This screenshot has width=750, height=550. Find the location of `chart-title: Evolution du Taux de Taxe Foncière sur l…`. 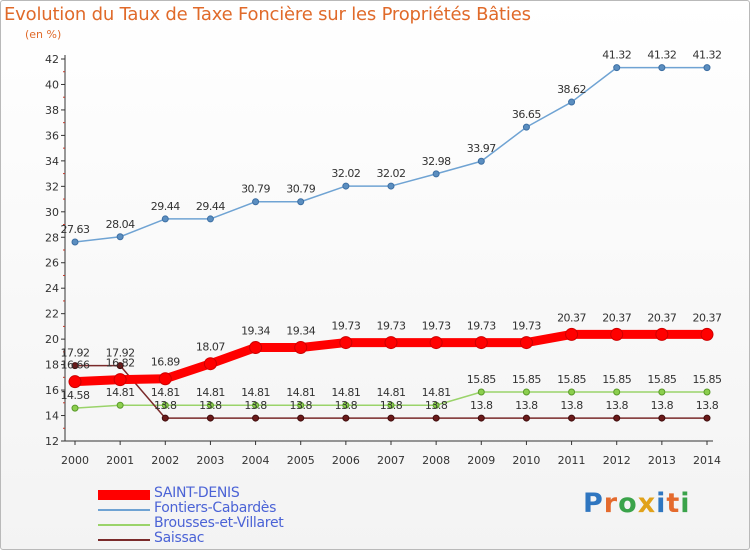

chart-title: Evolution du Taux de Taxe Foncière sur l… is located at coordinates (267, 14).